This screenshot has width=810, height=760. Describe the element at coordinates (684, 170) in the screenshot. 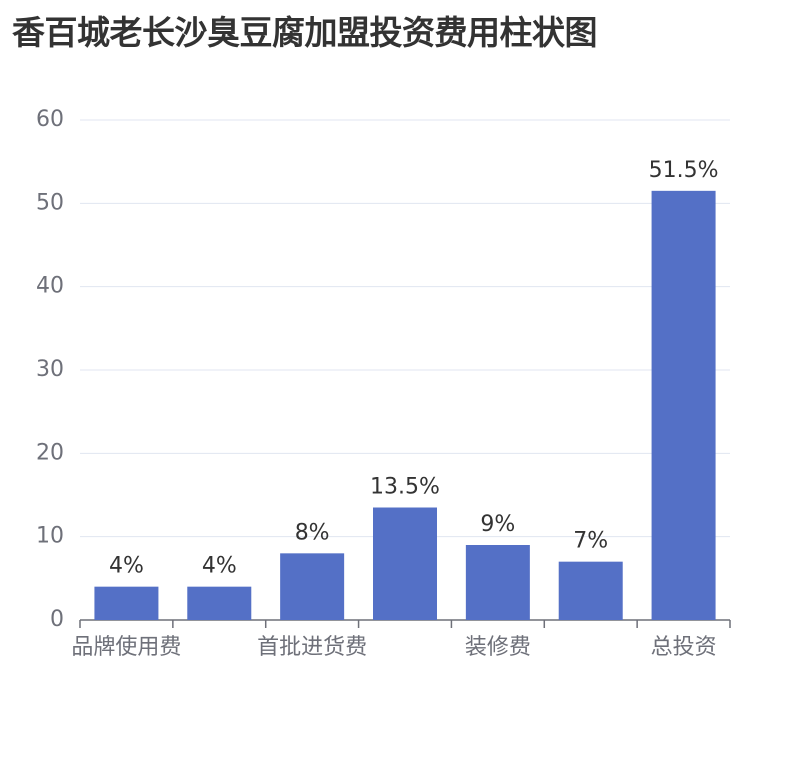

I see `data-label: 51.5%` at that location.